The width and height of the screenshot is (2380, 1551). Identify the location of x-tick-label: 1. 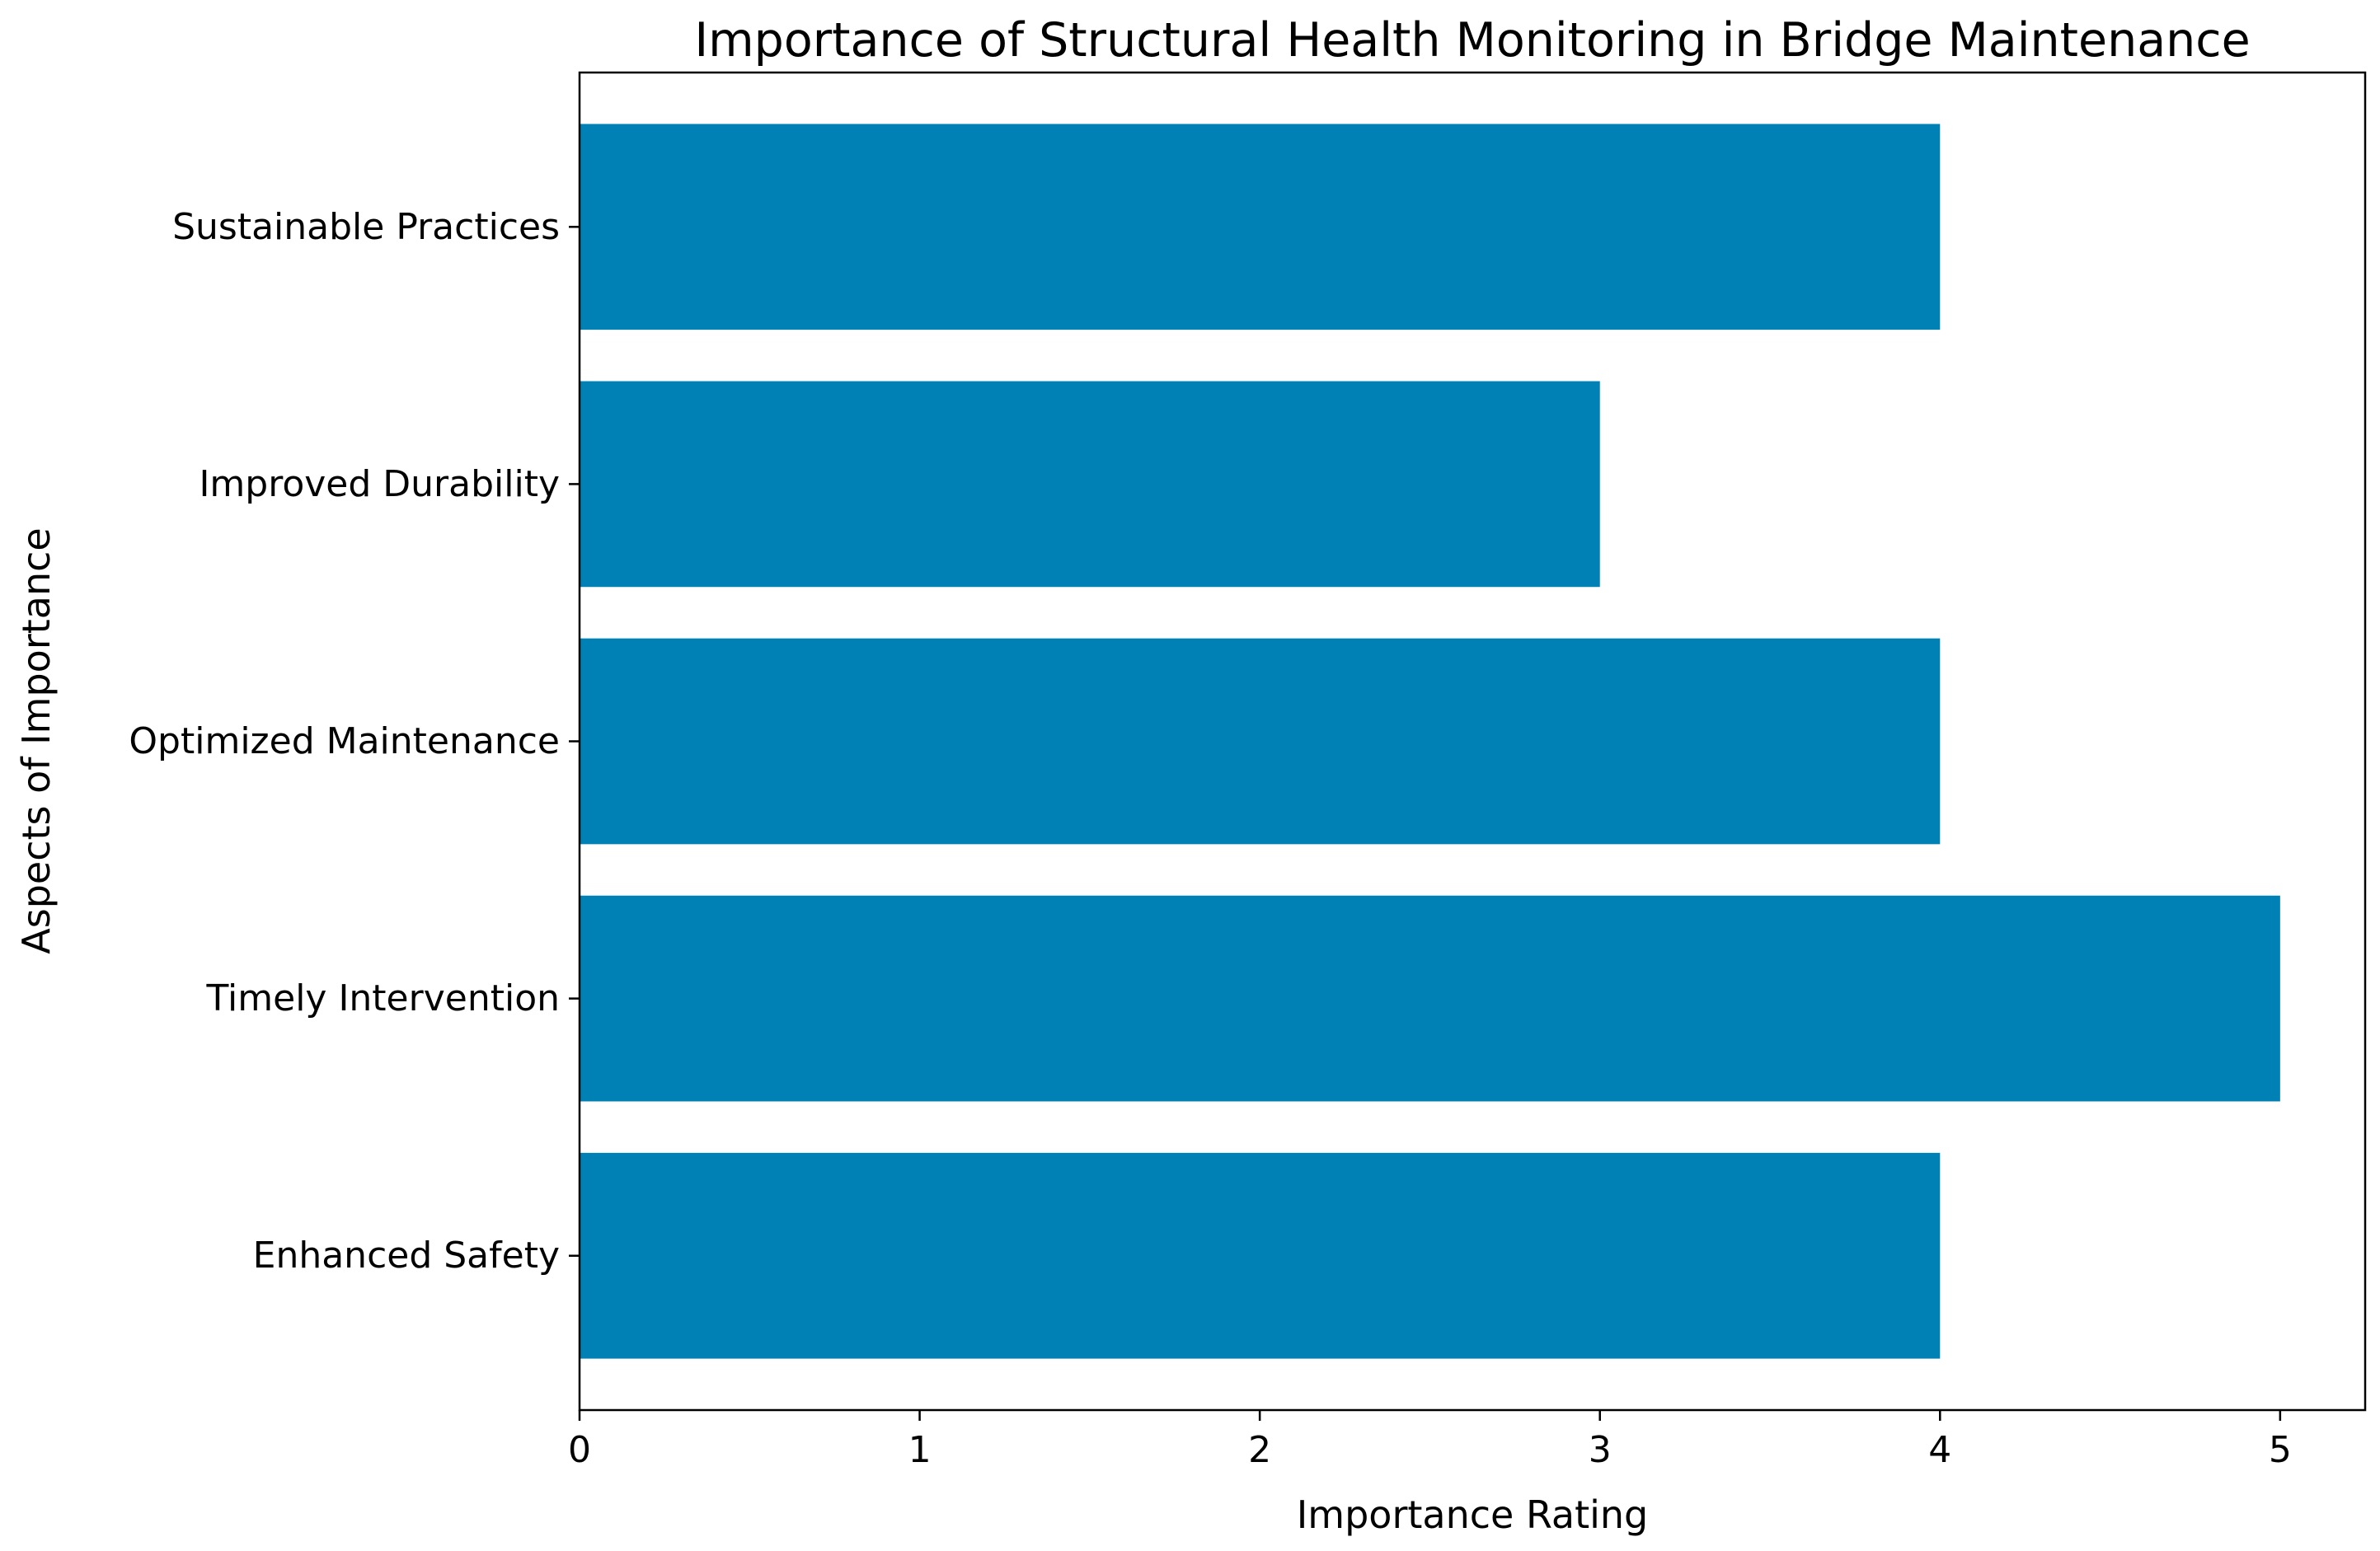
(920, 1450).